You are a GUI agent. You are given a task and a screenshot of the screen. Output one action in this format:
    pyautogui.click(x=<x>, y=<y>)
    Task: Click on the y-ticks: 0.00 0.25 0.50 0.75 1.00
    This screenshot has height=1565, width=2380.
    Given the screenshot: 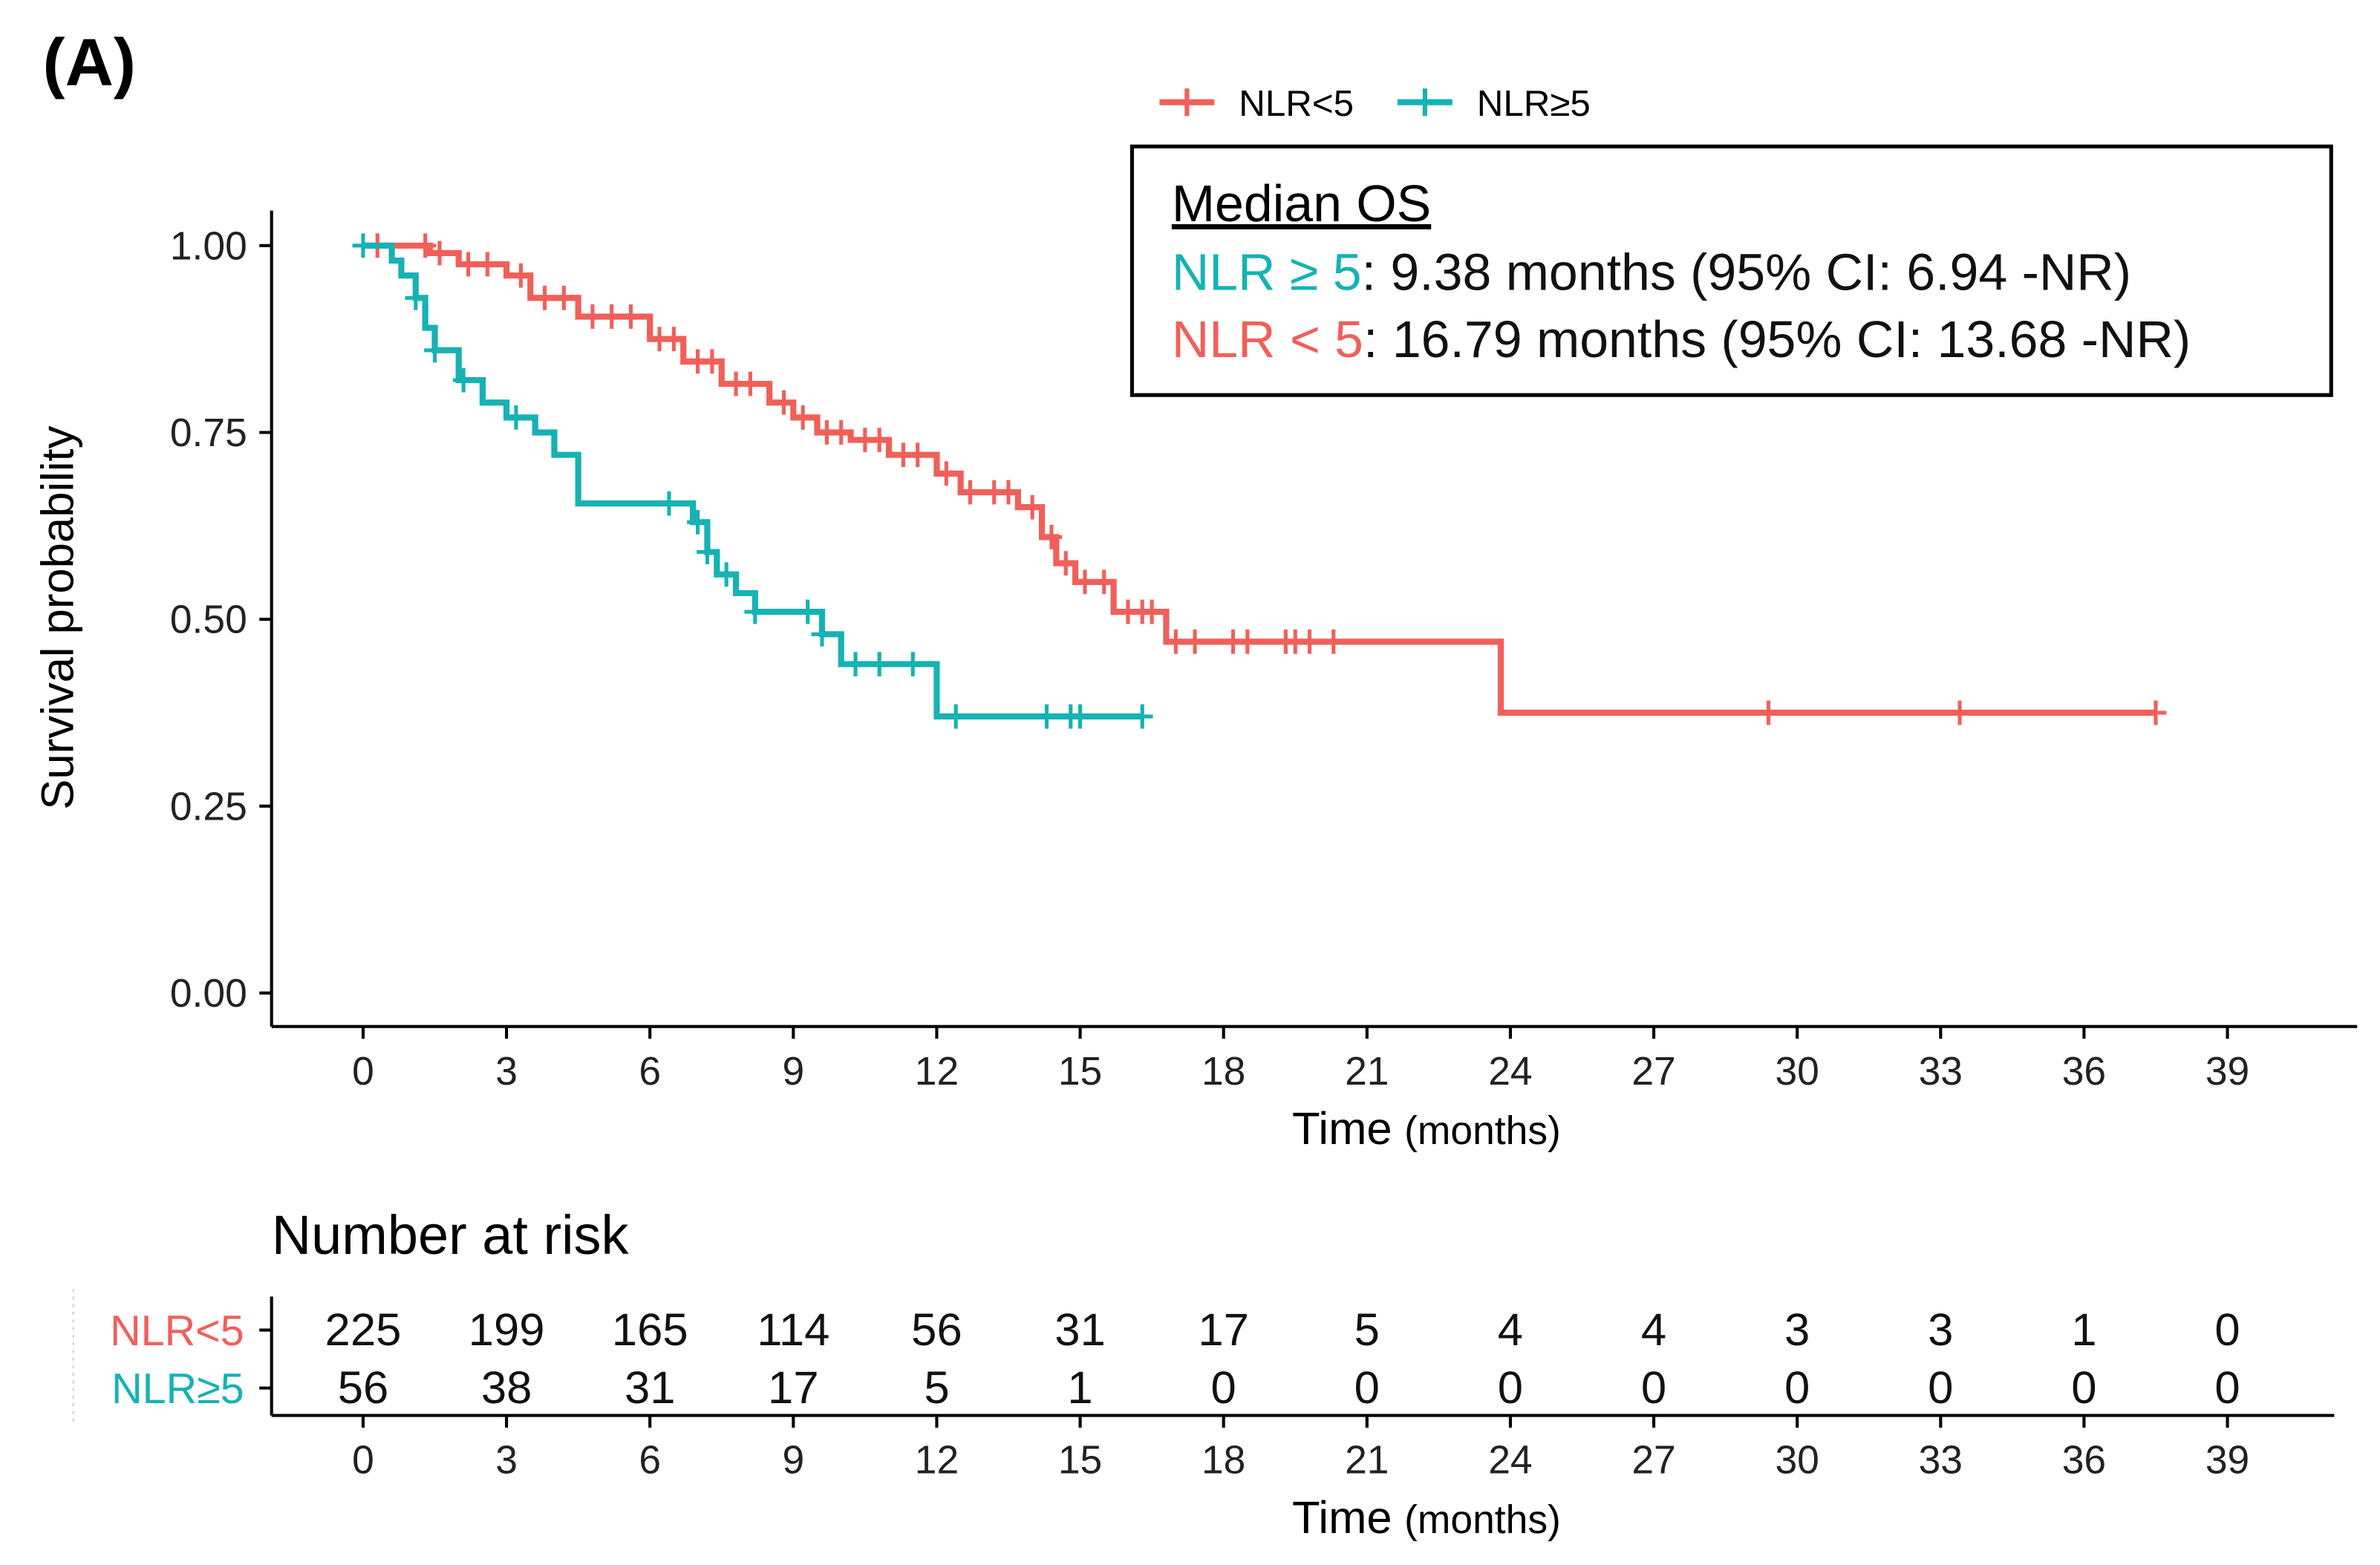 What is the action you would take?
    pyautogui.click(x=221, y=620)
    